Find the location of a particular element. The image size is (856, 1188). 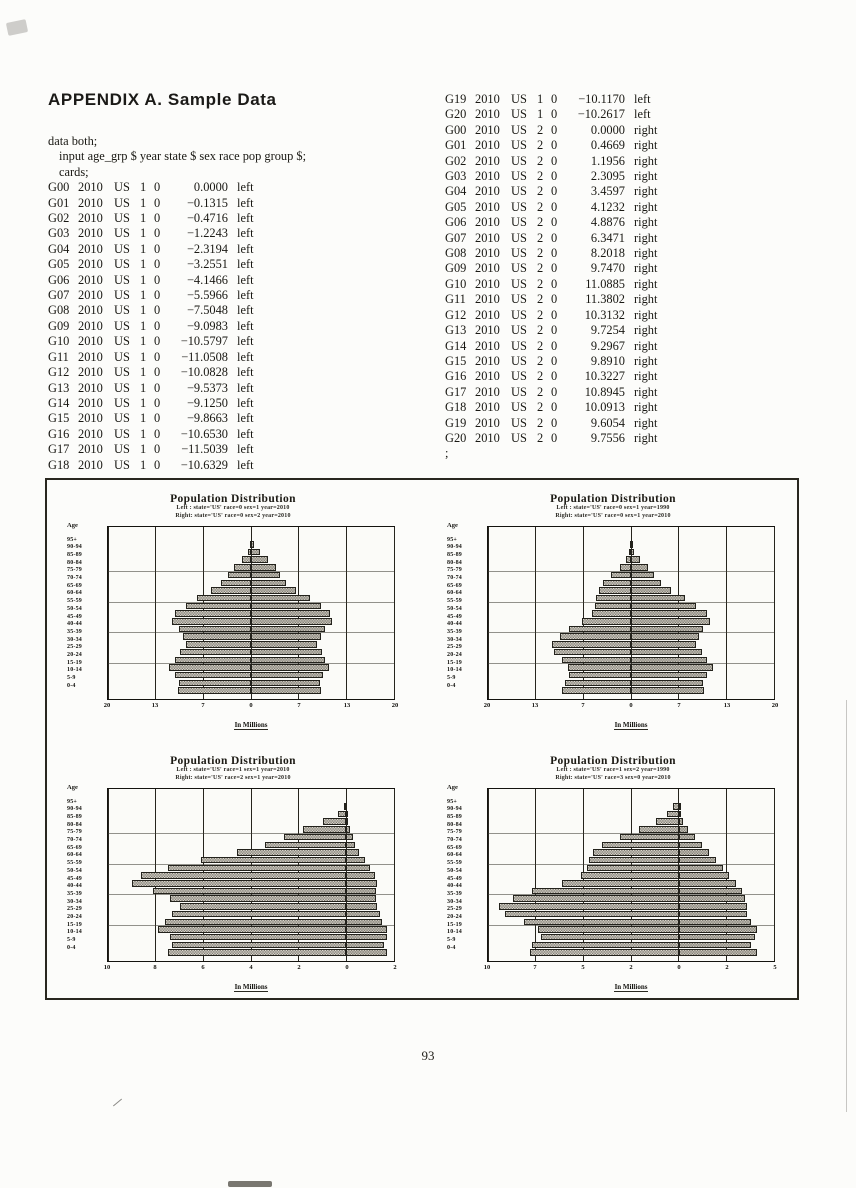

x-tick-label: 4 is located at coordinates (251, 967).